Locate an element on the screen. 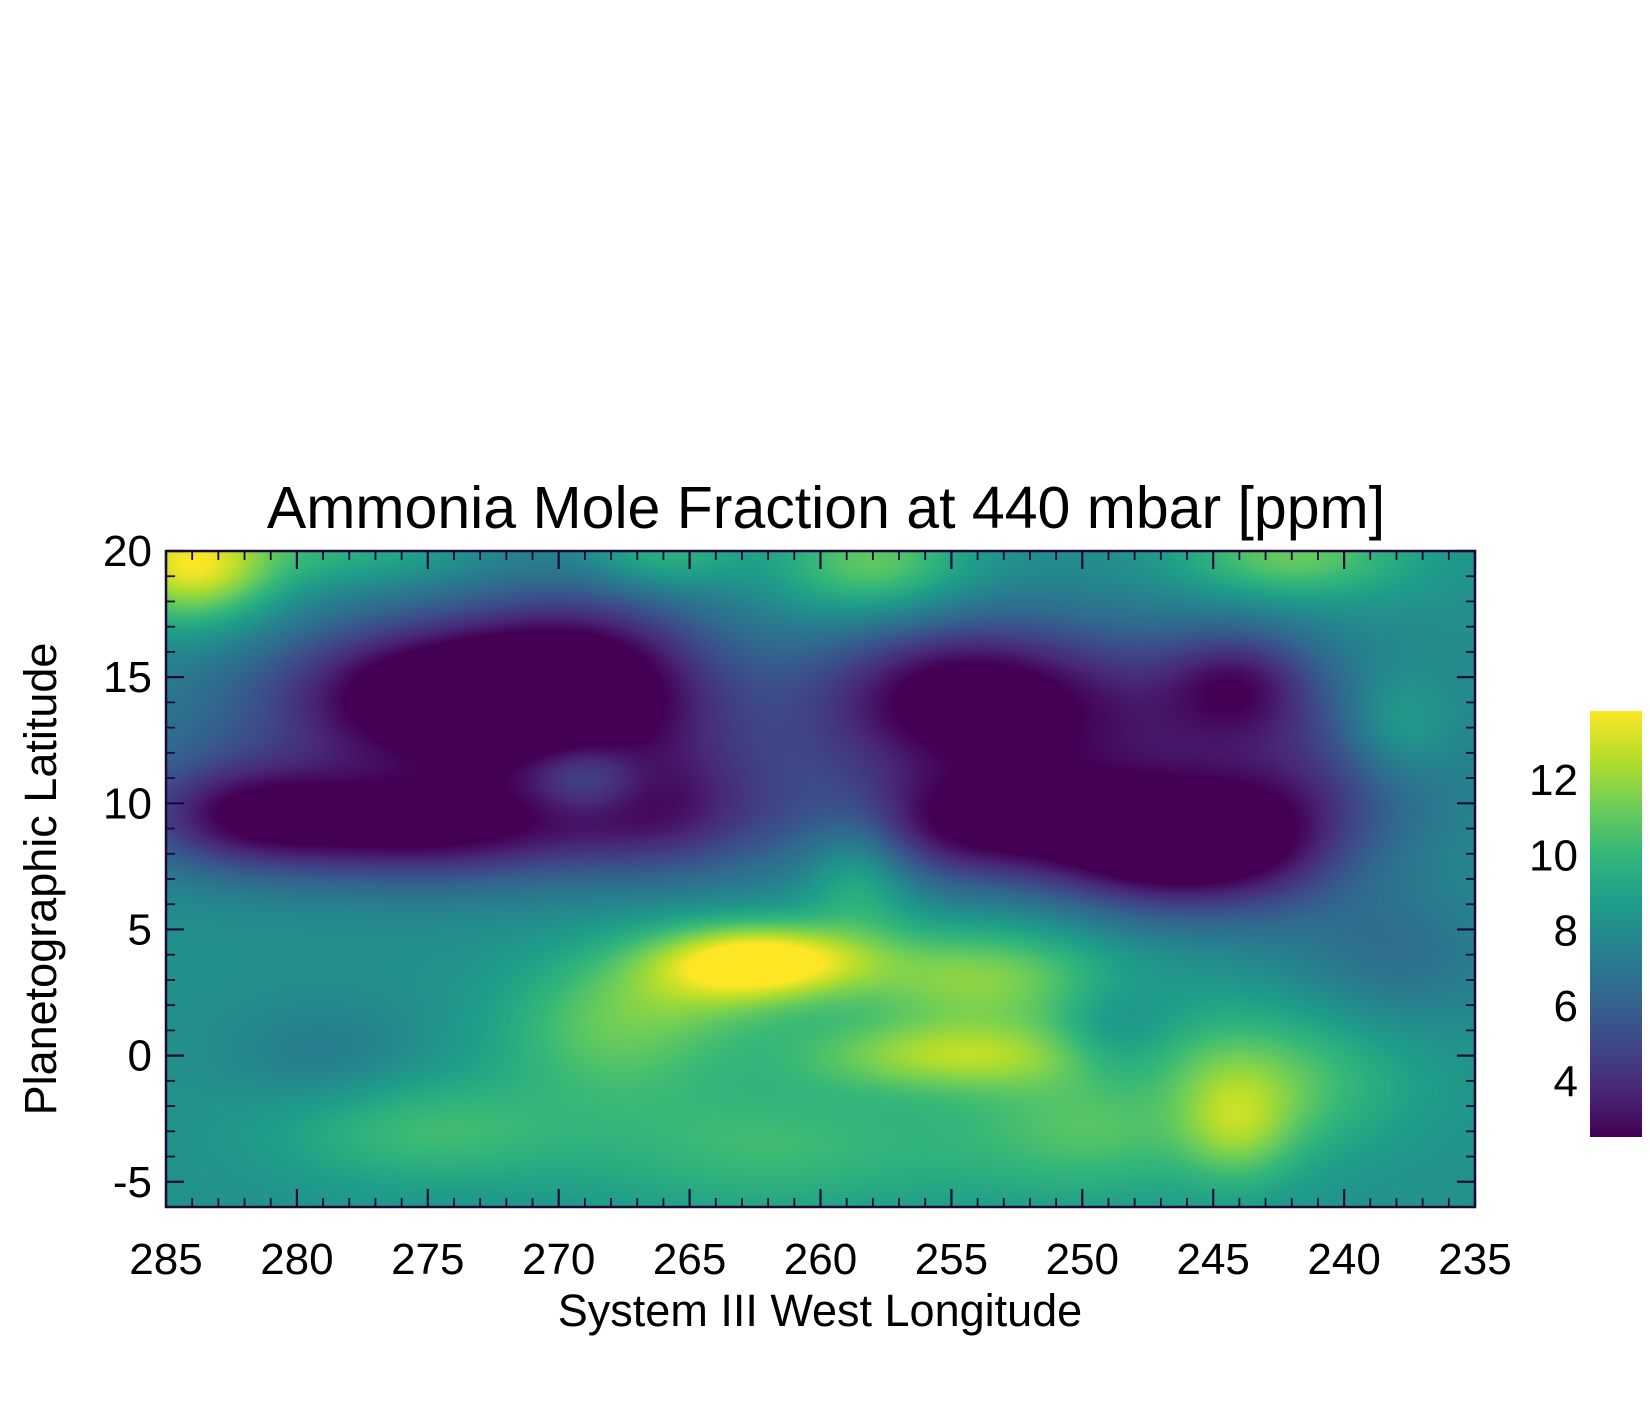  colorbar-tick-label: 12 is located at coordinates (1553, 780).